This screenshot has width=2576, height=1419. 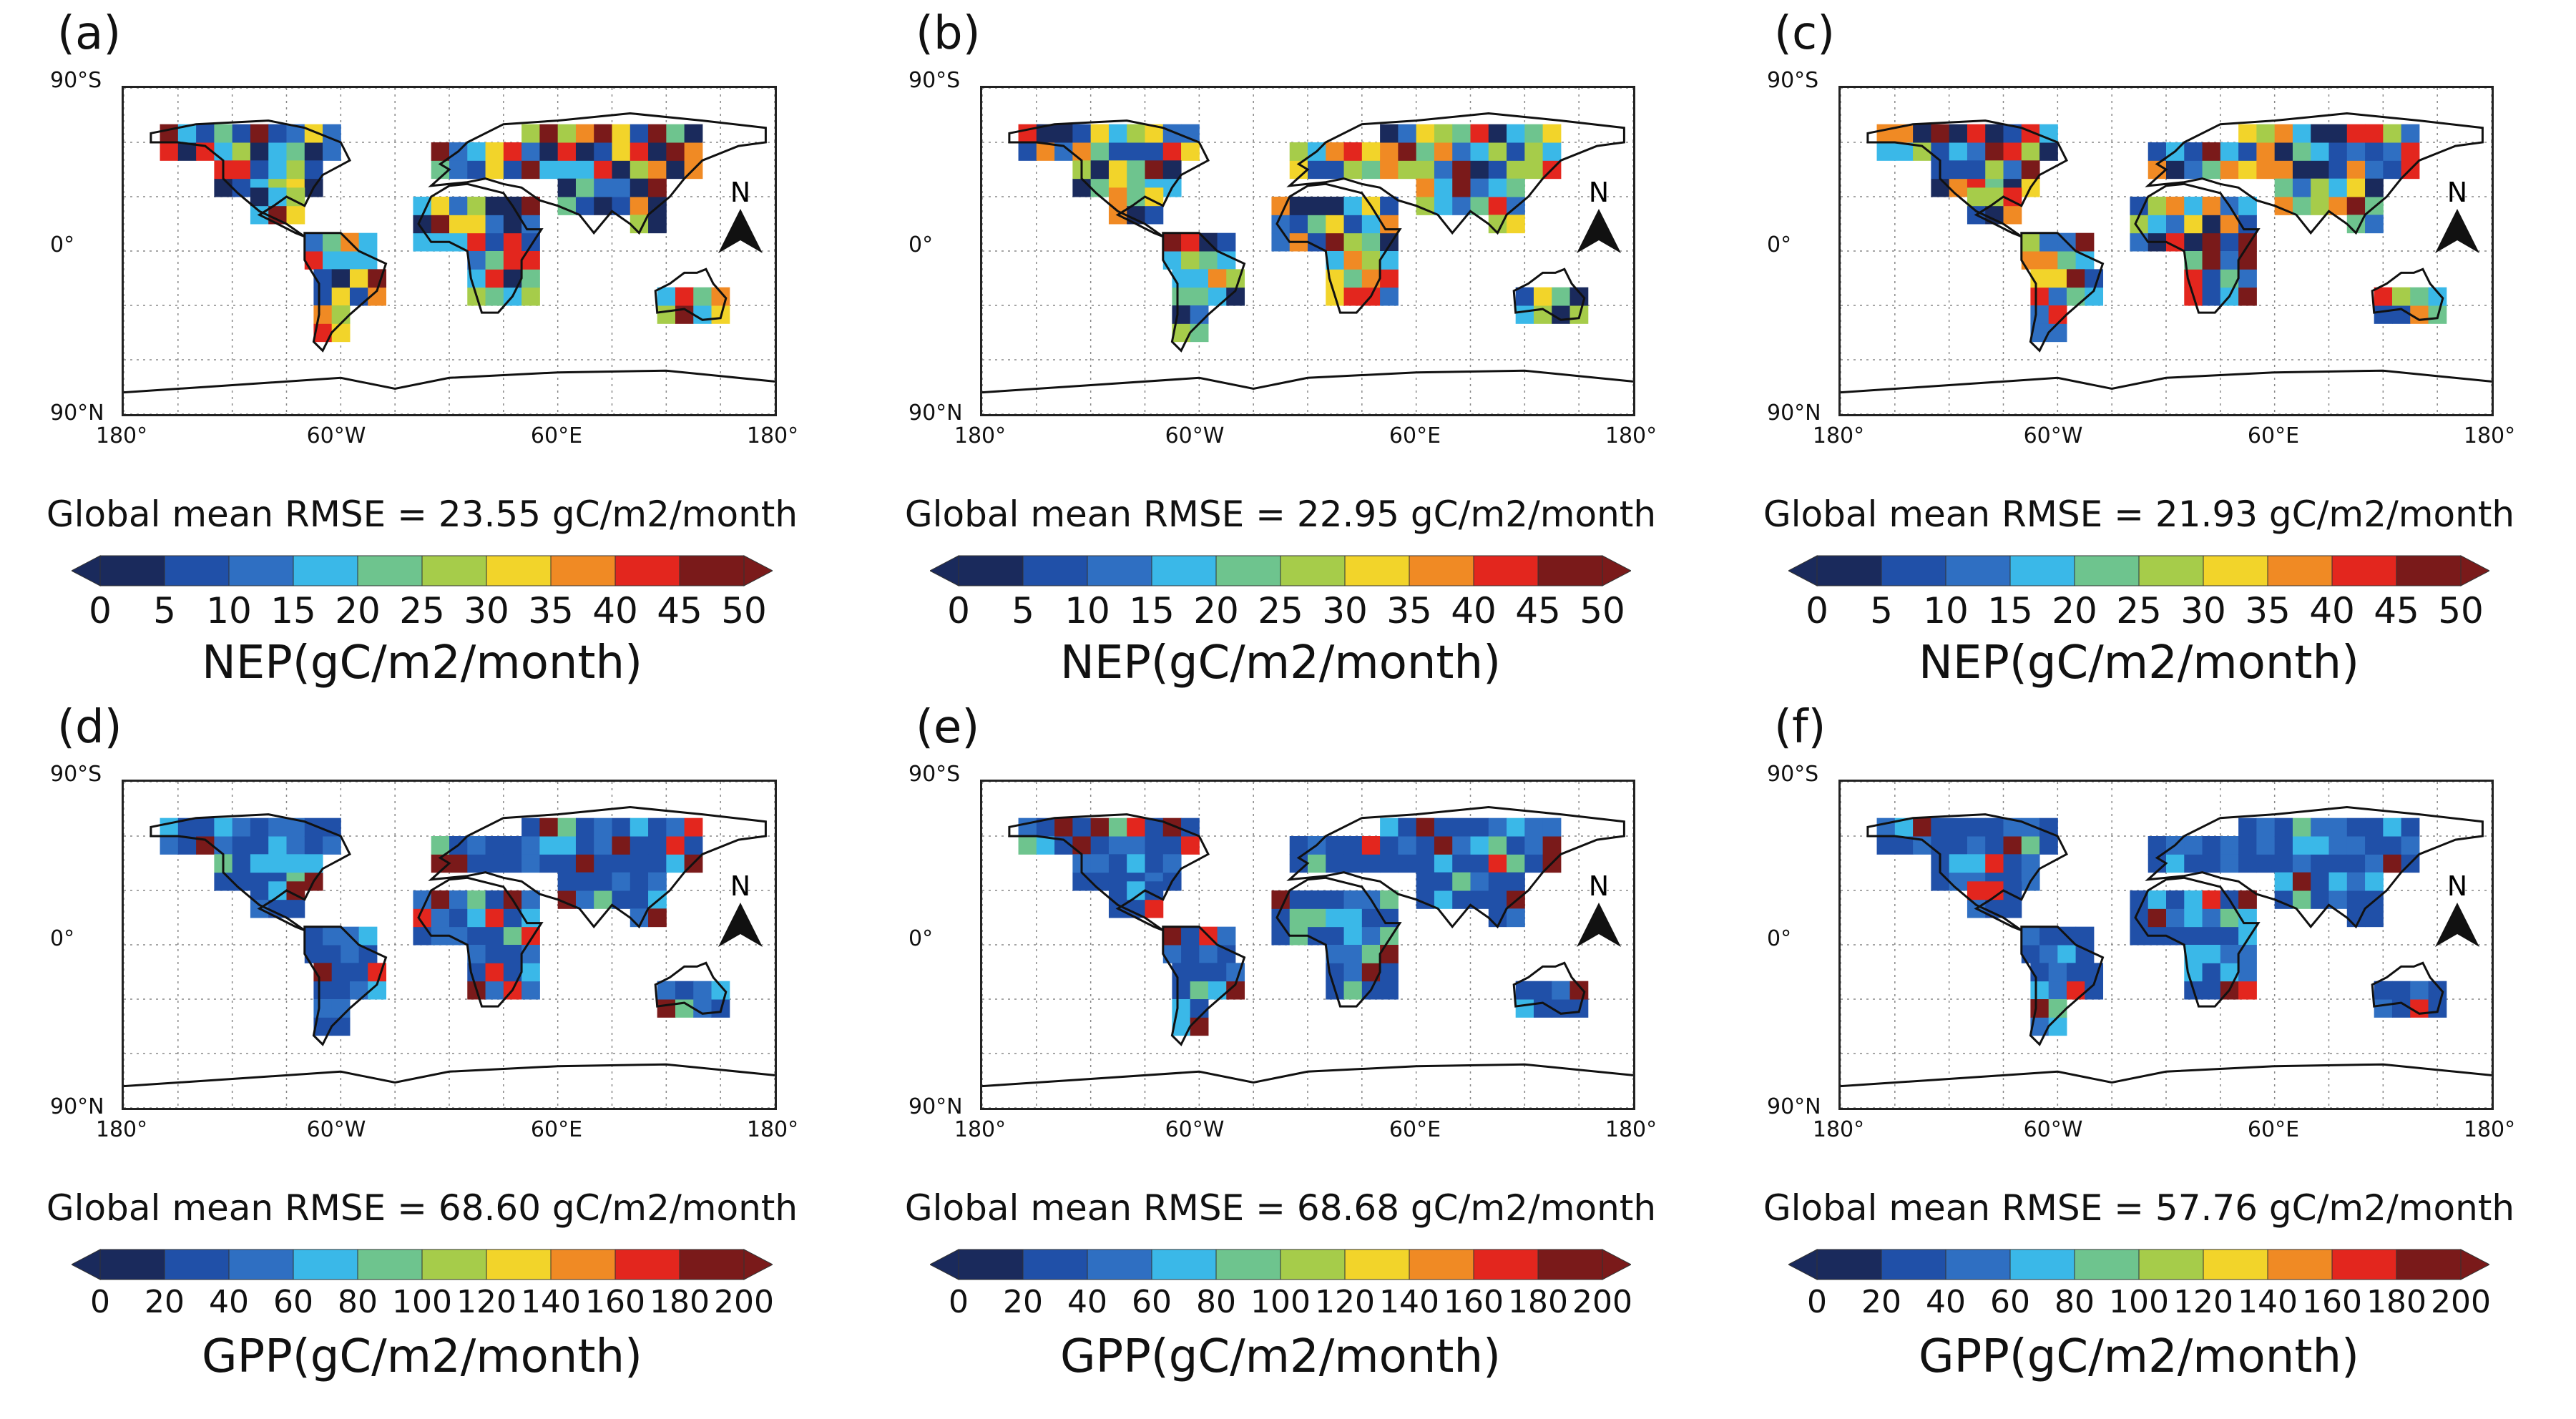 I want to click on north-label: N, so click(x=740, y=887).